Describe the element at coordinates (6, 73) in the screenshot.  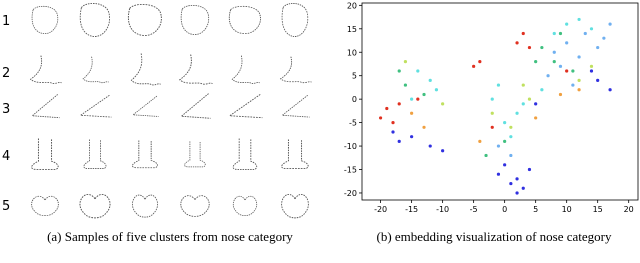
I see `row-label: 2` at that location.